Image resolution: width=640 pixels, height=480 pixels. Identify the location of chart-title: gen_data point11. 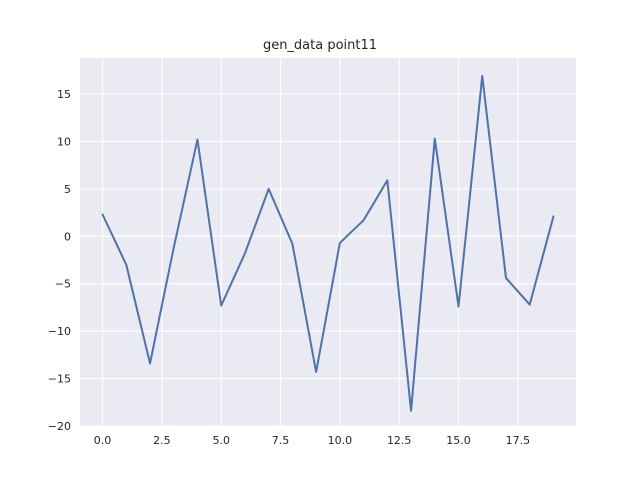
(320, 45).